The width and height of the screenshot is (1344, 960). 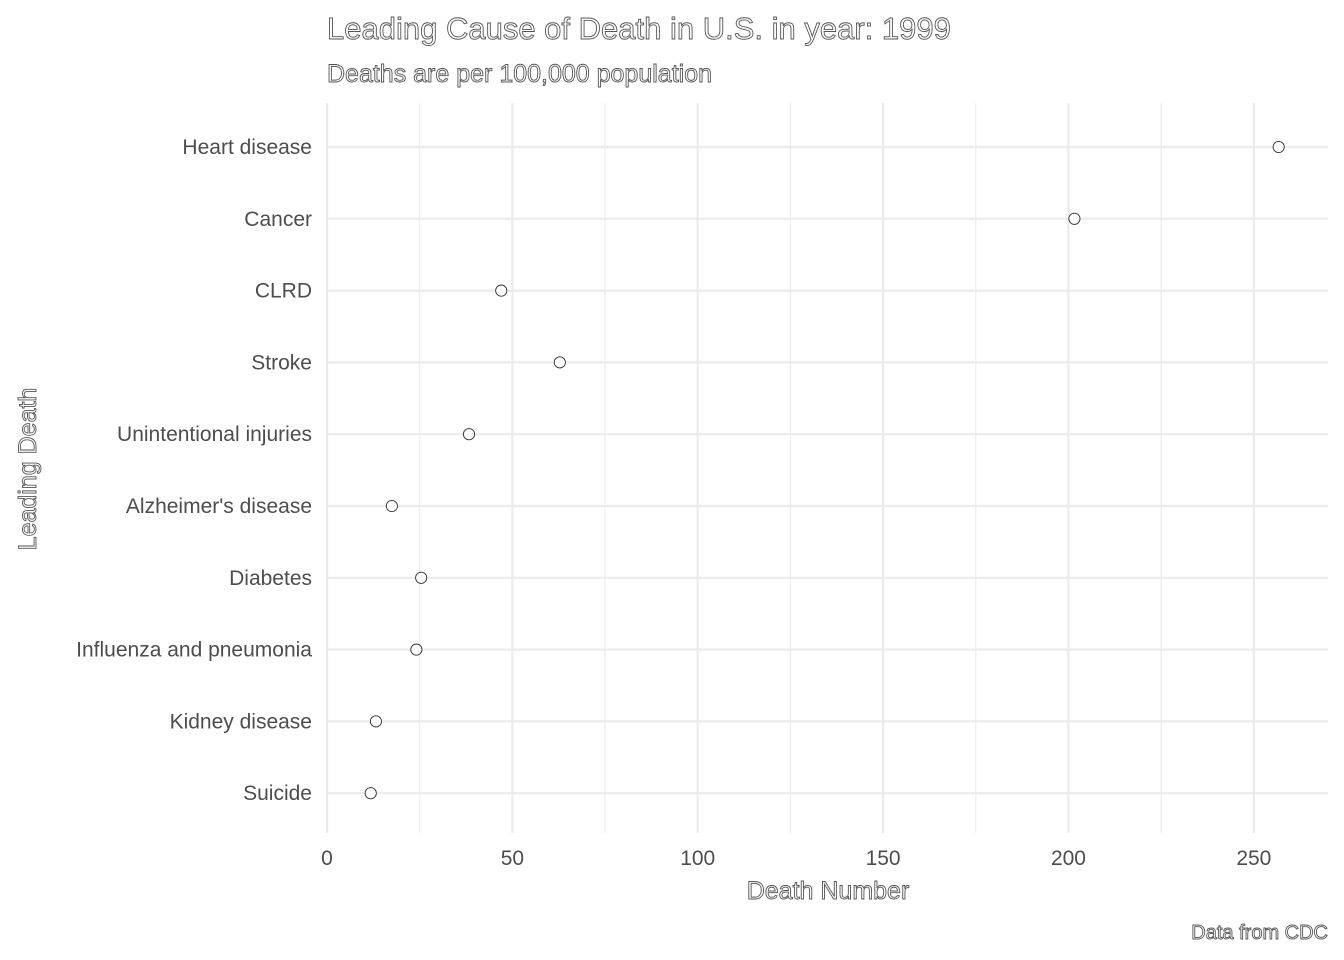 What do you see at coordinates (219, 506) in the screenshot?
I see `y-tick-label: Alzheimer's disease` at bounding box center [219, 506].